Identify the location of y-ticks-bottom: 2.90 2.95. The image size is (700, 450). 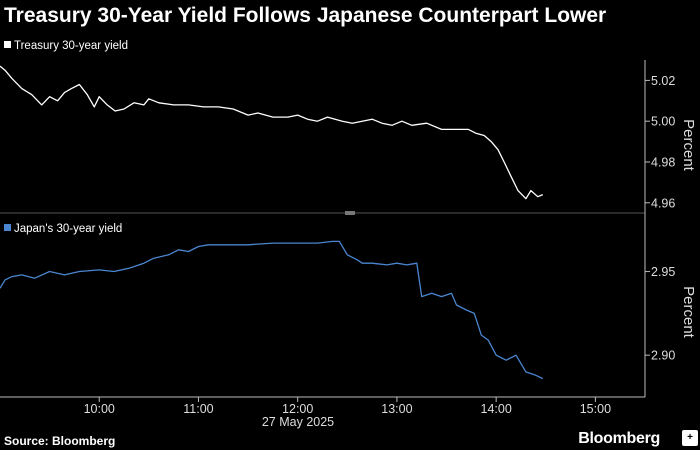
(660, 314).